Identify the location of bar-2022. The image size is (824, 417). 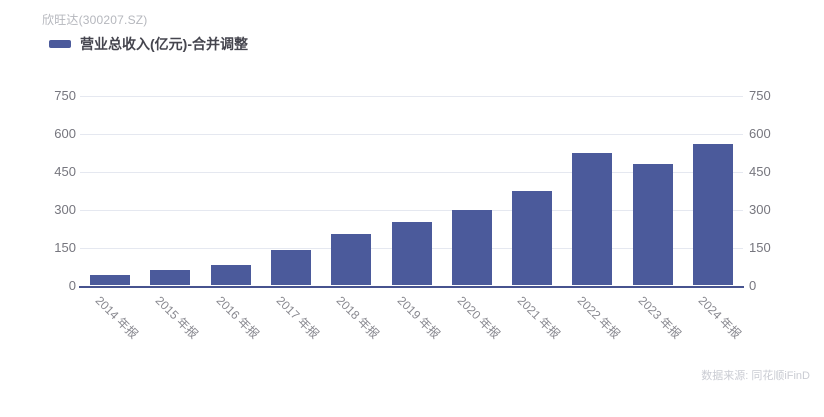
(592, 219).